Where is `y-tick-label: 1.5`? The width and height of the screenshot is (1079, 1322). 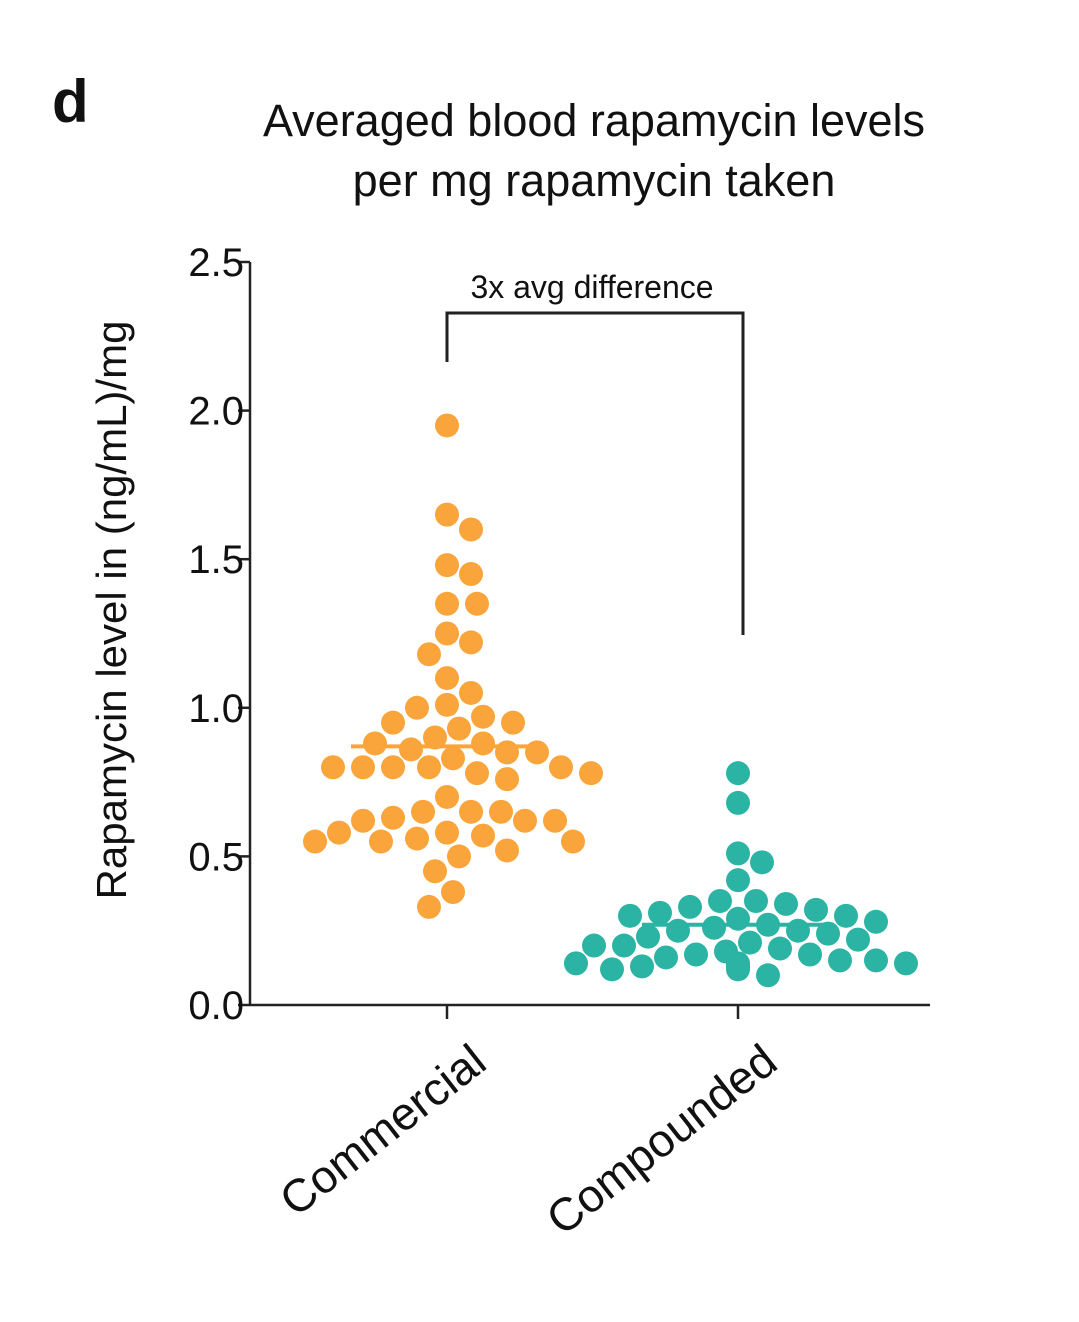
y-tick-label: 1.5 is located at coordinates (216, 560).